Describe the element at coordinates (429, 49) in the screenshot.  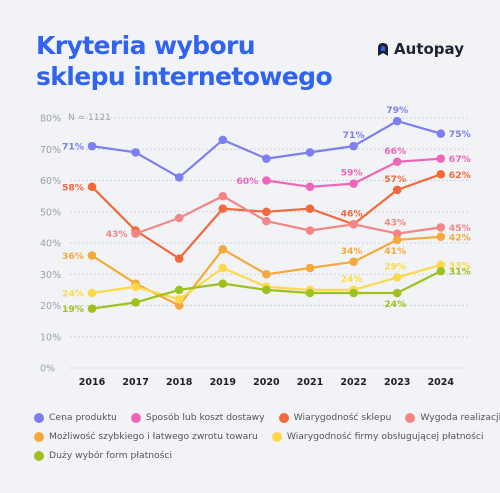
I see `brand-name: Autopay` at that location.